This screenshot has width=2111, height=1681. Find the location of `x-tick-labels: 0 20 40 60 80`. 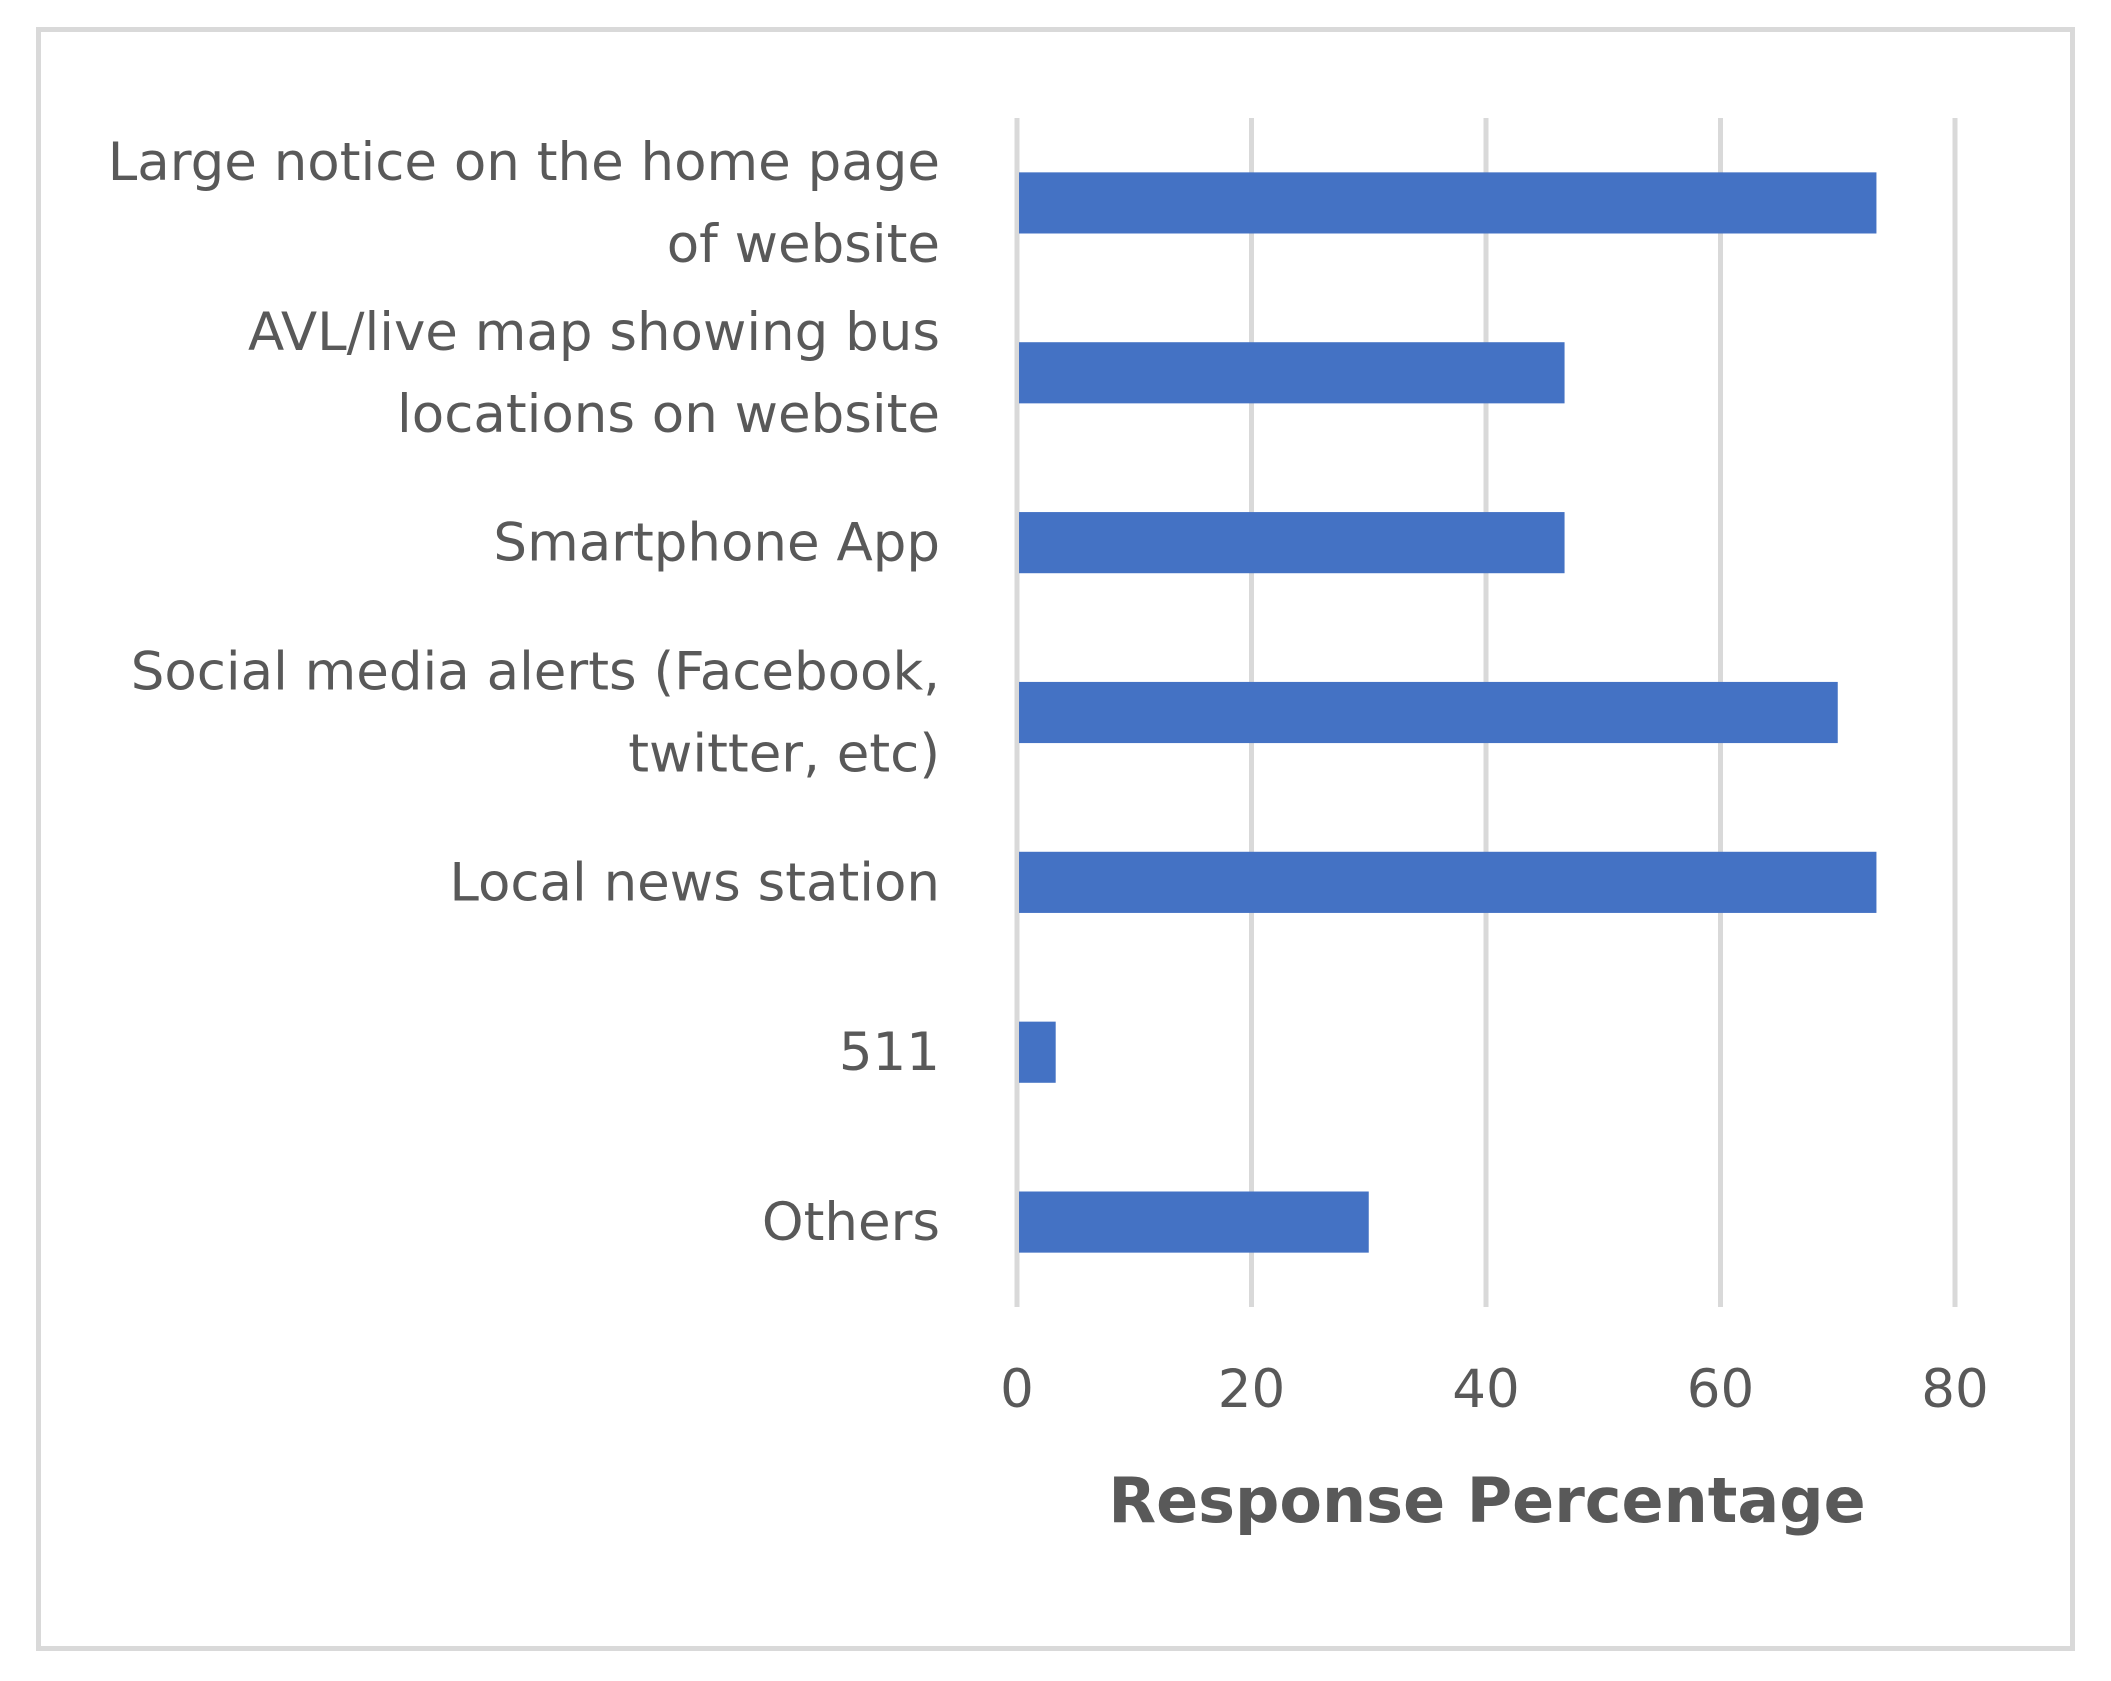

x-tick-labels: 0 20 40 60 80 is located at coordinates (1494, 1389).